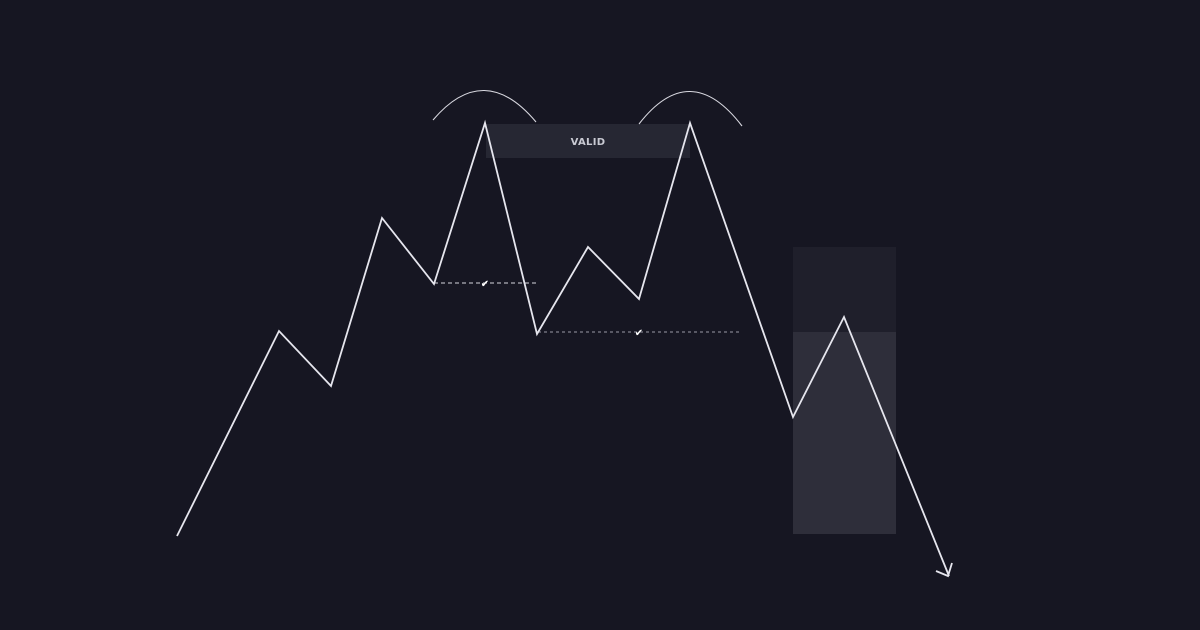 The width and height of the screenshot is (1200, 630). I want to click on valid-label: VALID, so click(588, 142).